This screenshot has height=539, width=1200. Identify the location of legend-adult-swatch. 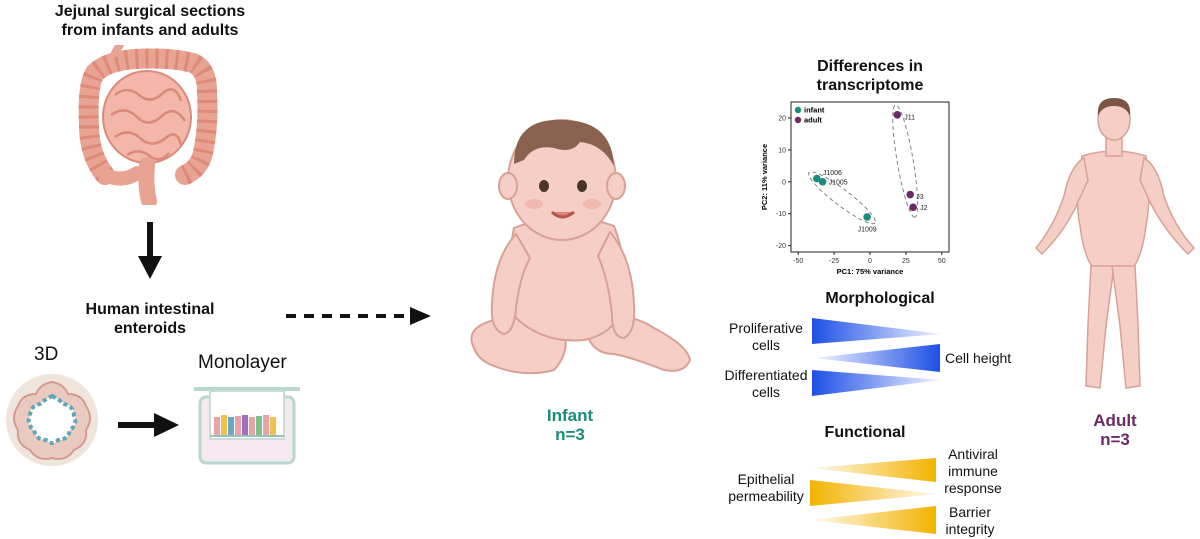
(798, 120).